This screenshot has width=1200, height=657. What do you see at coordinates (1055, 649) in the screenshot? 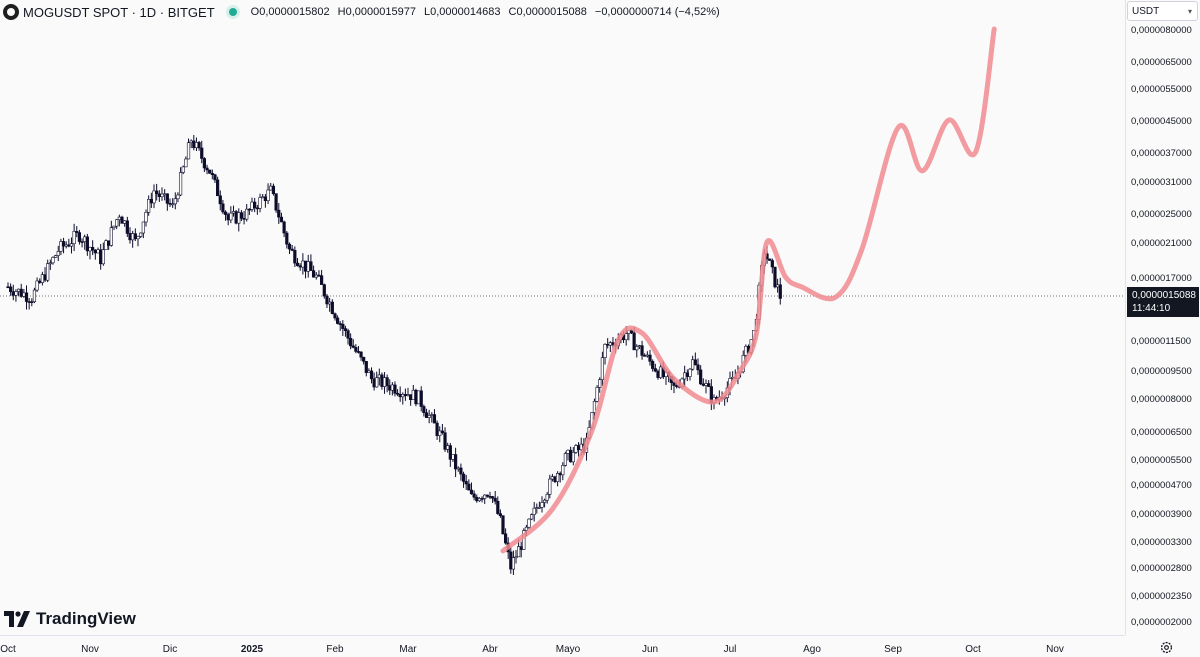
I see `time-tick-label: Nov` at bounding box center [1055, 649].